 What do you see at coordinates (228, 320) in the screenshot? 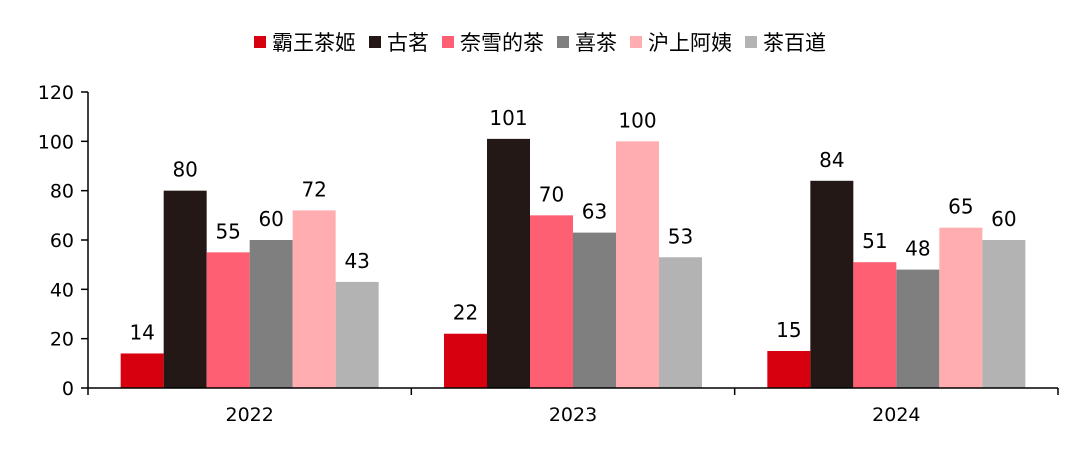
I see `bar-奈雪的茶-2022` at bounding box center [228, 320].